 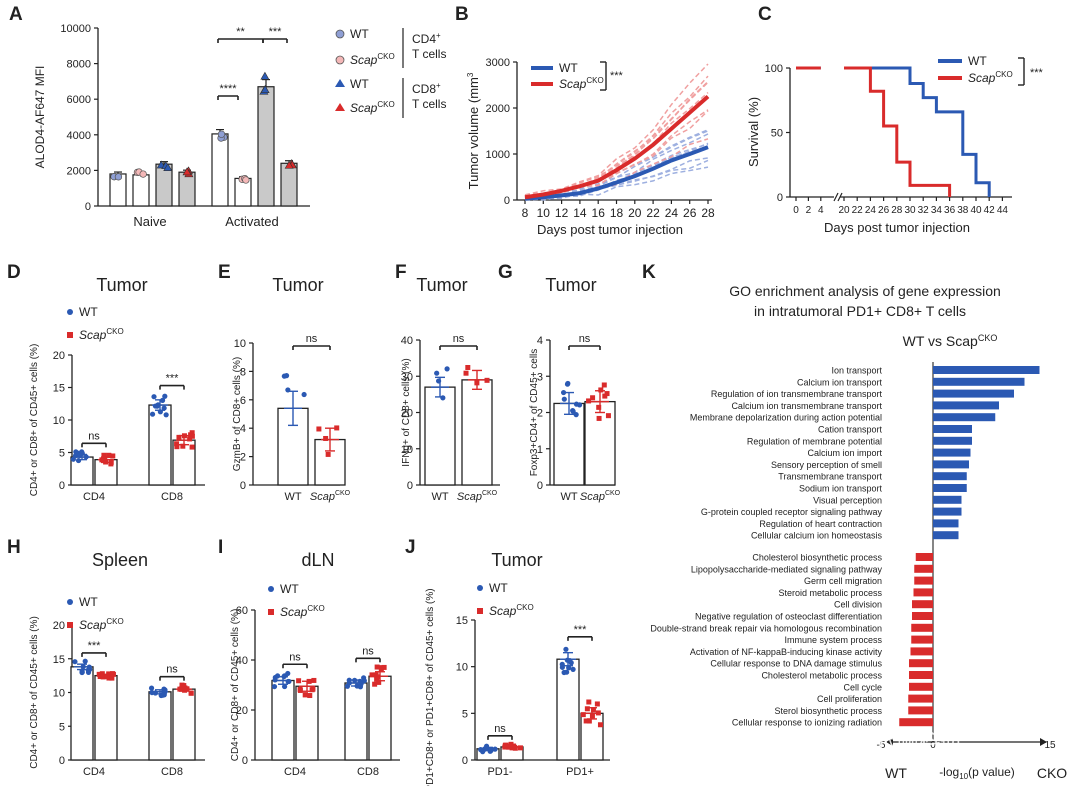 I want to click on point-D-cko, so click(x=109, y=455).